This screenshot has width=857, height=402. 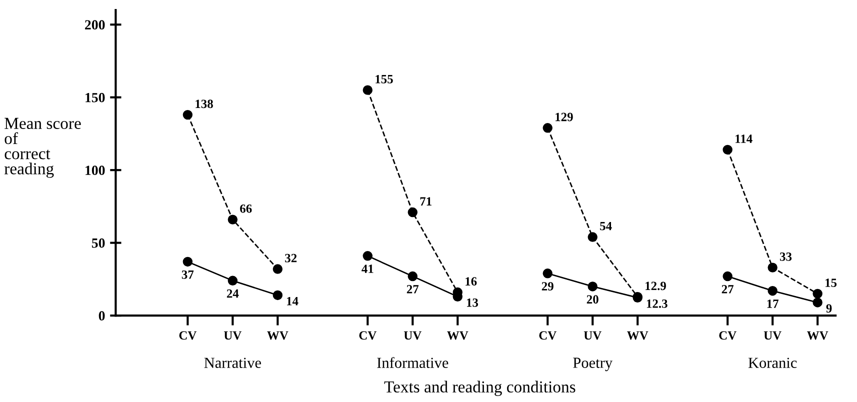 What do you see at coordinates (831, 283) in the screenshot?
I see `data-label: 15` at bounding box center [831, 283].